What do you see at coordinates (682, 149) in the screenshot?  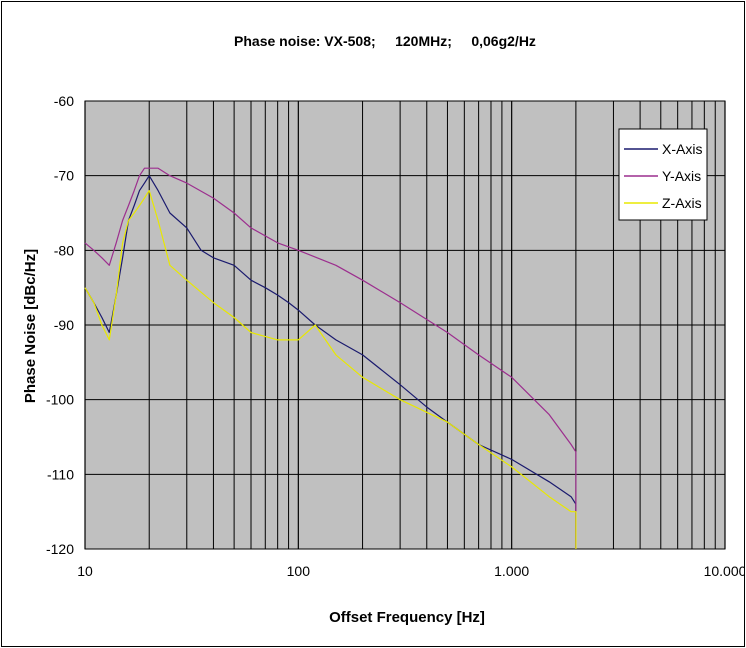 I see `legend-label-x-axis: X-Axis` at bounding box center [682, 149].